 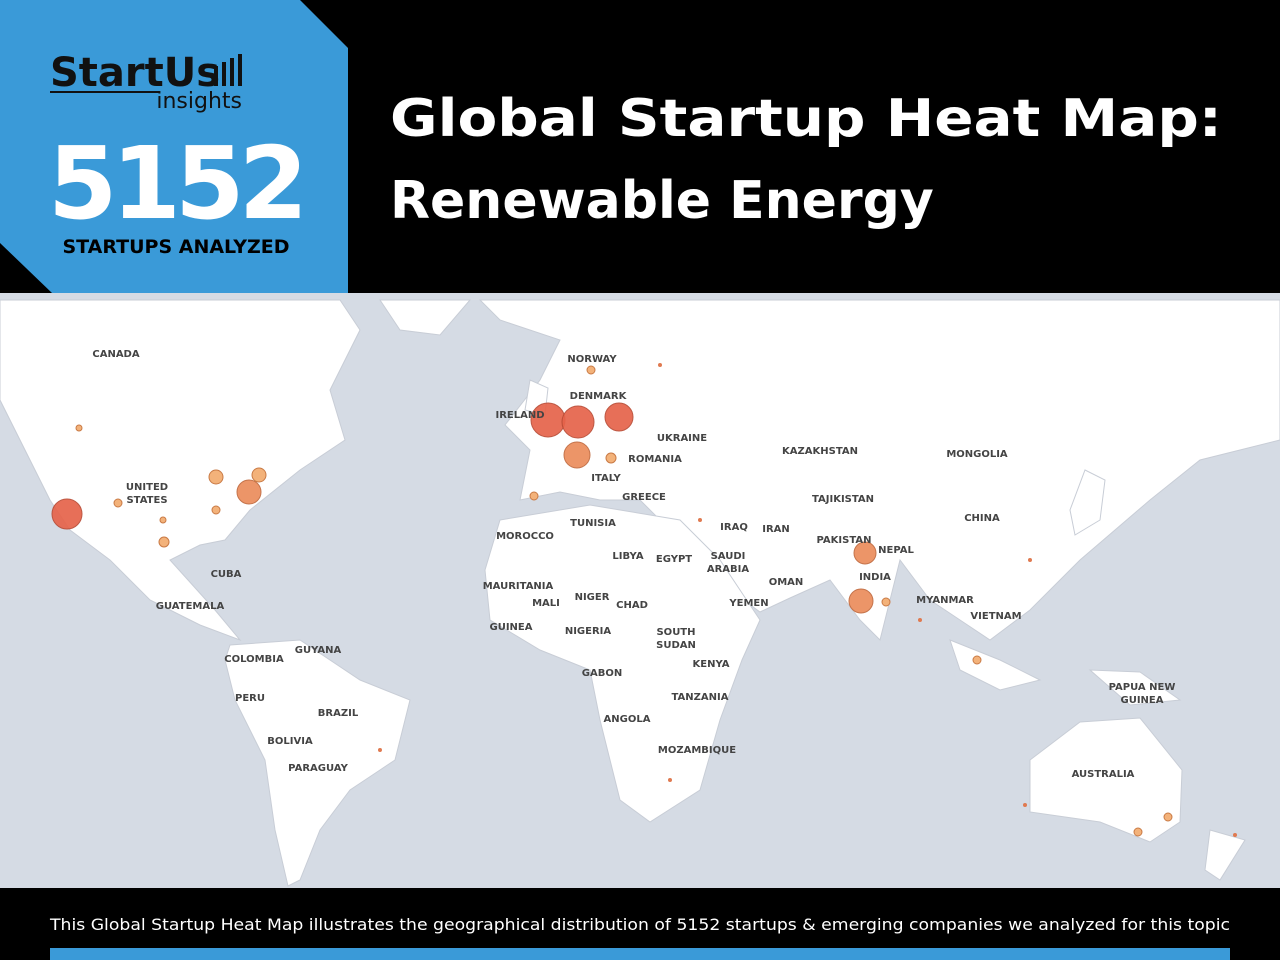 I want to click on country-label: NIGER, so click(x=592, y=597).